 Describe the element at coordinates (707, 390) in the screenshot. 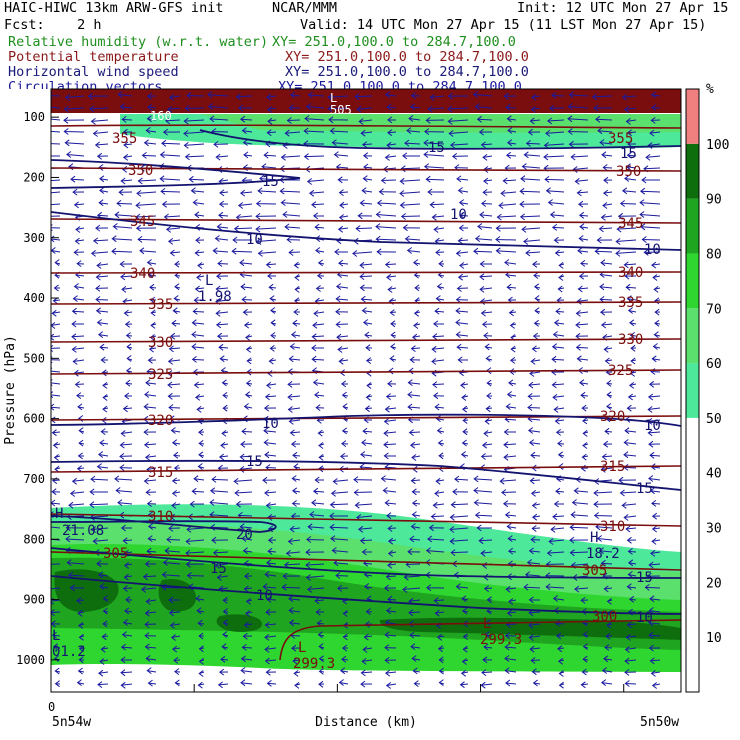

I see `colorbar: 10 20 30 40 50 60 70 80 90 100` at that location.